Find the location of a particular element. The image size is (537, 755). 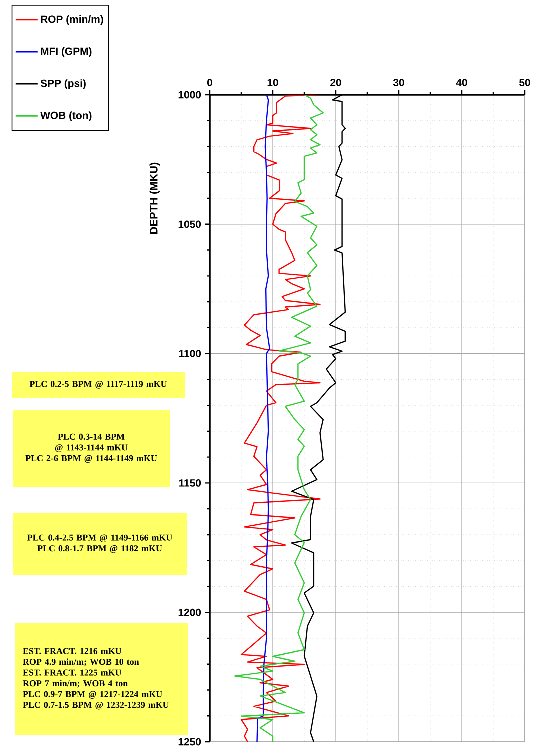

text: PLC 0.8-1.7 BPM @ 1182 mKU is located at coordinates (100, 550).